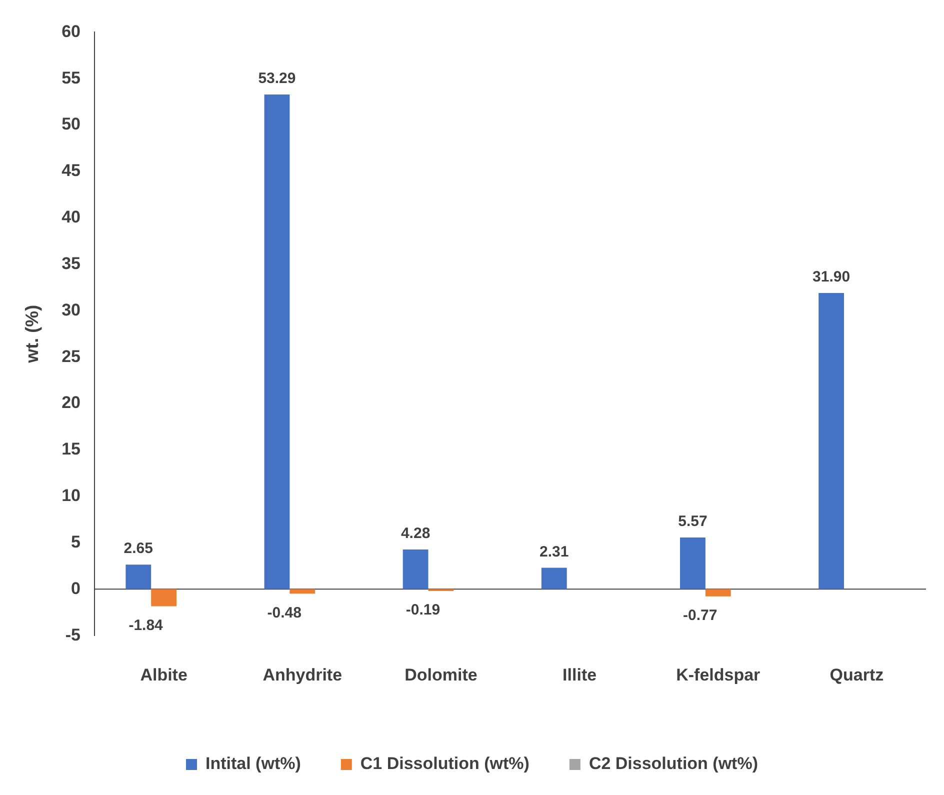 The image size is (944, 795). What do you see at coordinates (71, 263) in the screenshot?
I see `y-tick-label: 35` at bounding box center [71, 263].